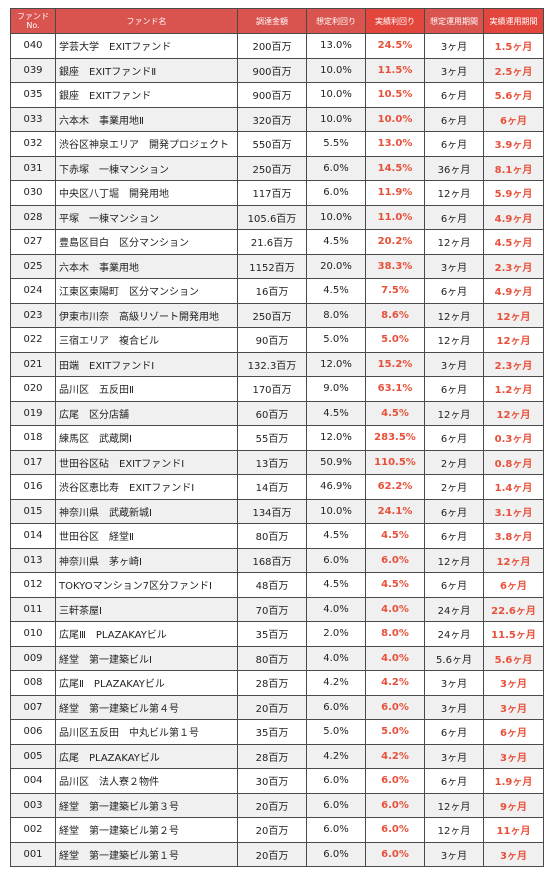  What do you see at coordinates (336, 95) in the screenshot?
I see `estimated-yield-cell: 10.0%` at bounding box center [336, 95].